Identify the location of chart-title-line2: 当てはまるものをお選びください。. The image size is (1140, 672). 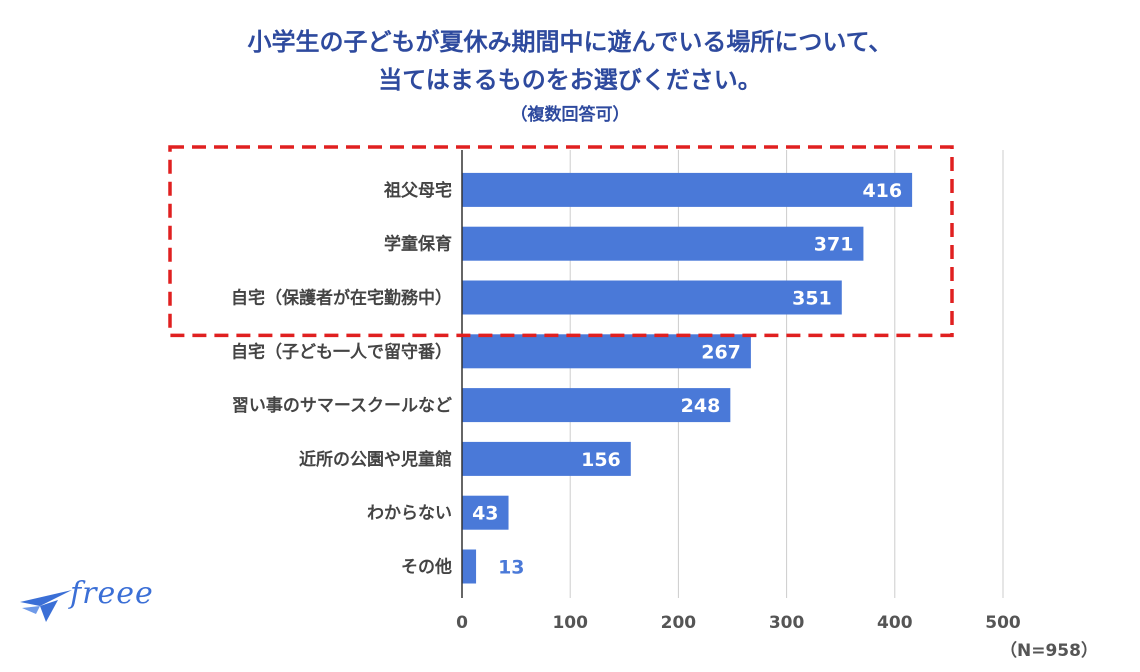
(570, 80).